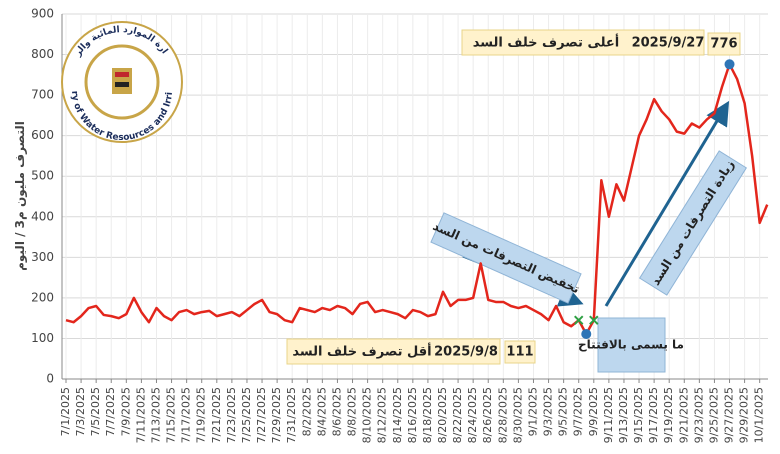 This screenshot has width=780, height=454. I want to click on x-tick-label: 7/27/2025, so click(261, 415).